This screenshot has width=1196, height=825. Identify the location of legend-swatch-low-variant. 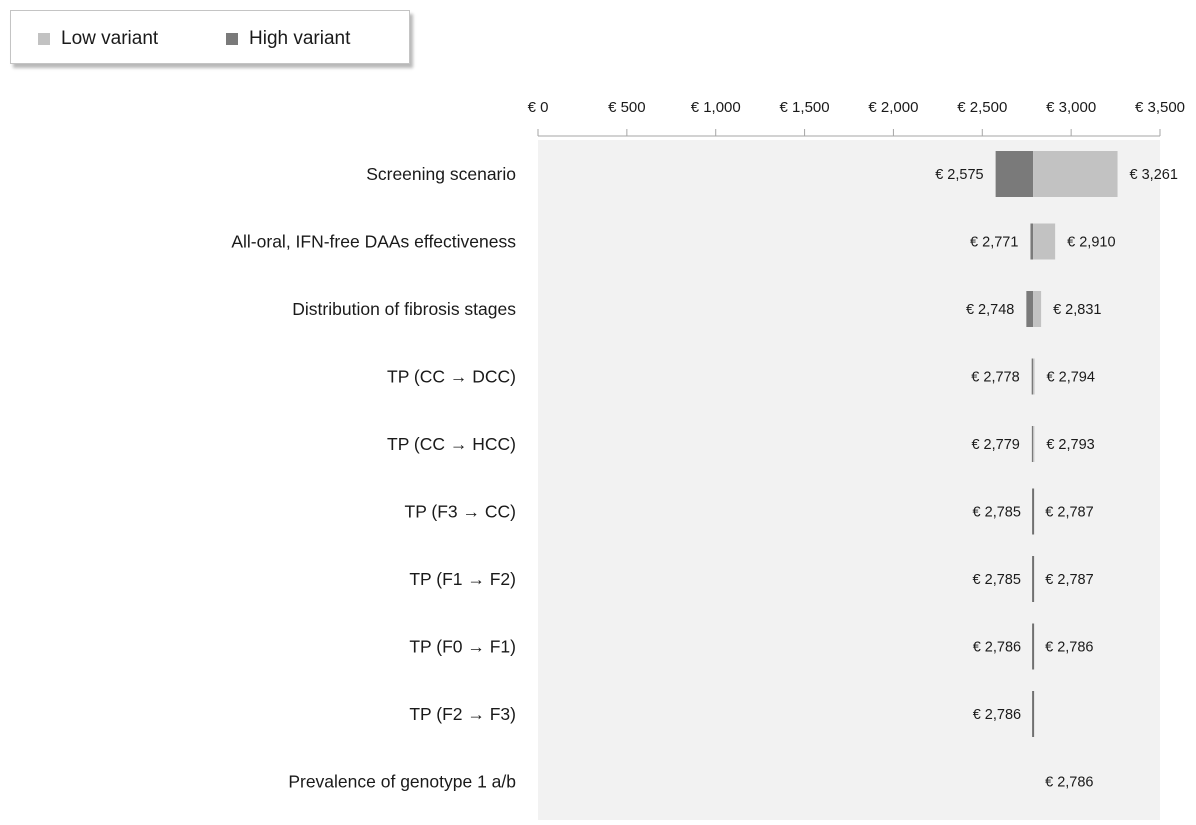
(44, 39).